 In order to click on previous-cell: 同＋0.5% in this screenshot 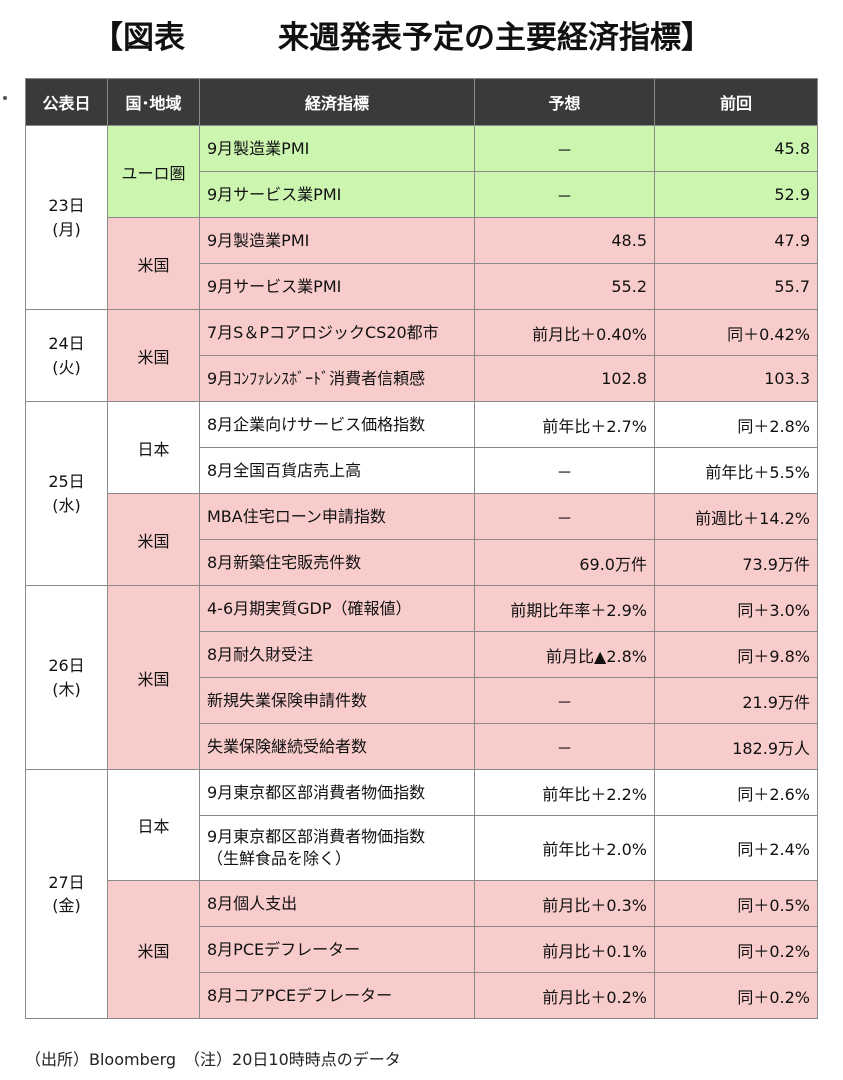, I will do `click(736, 903)`.